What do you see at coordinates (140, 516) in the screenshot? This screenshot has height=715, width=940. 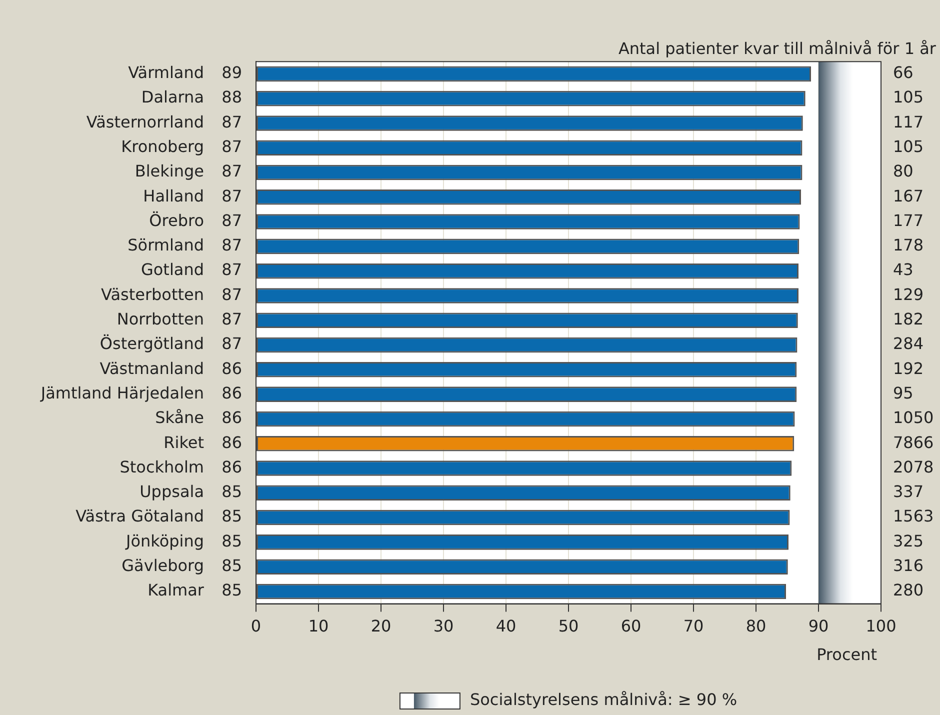 I see `y-tick-label: Västra Götaland` at bounding box center [140, 516].